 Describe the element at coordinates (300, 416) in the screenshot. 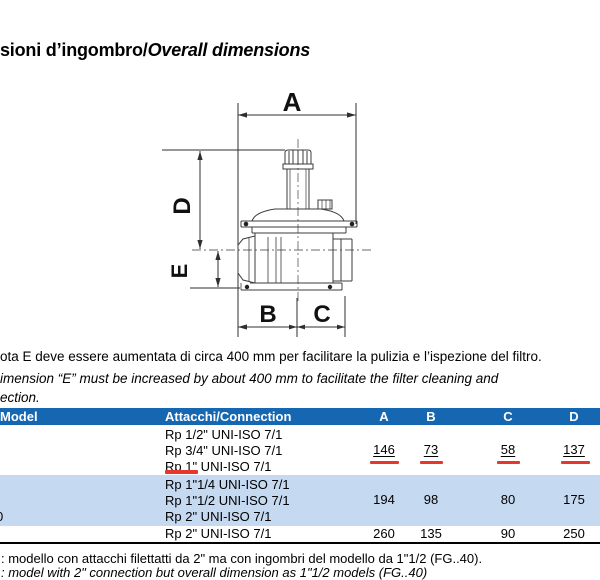

I see `table-header-row: Model Attacchi/Connection A B C D` at that location.